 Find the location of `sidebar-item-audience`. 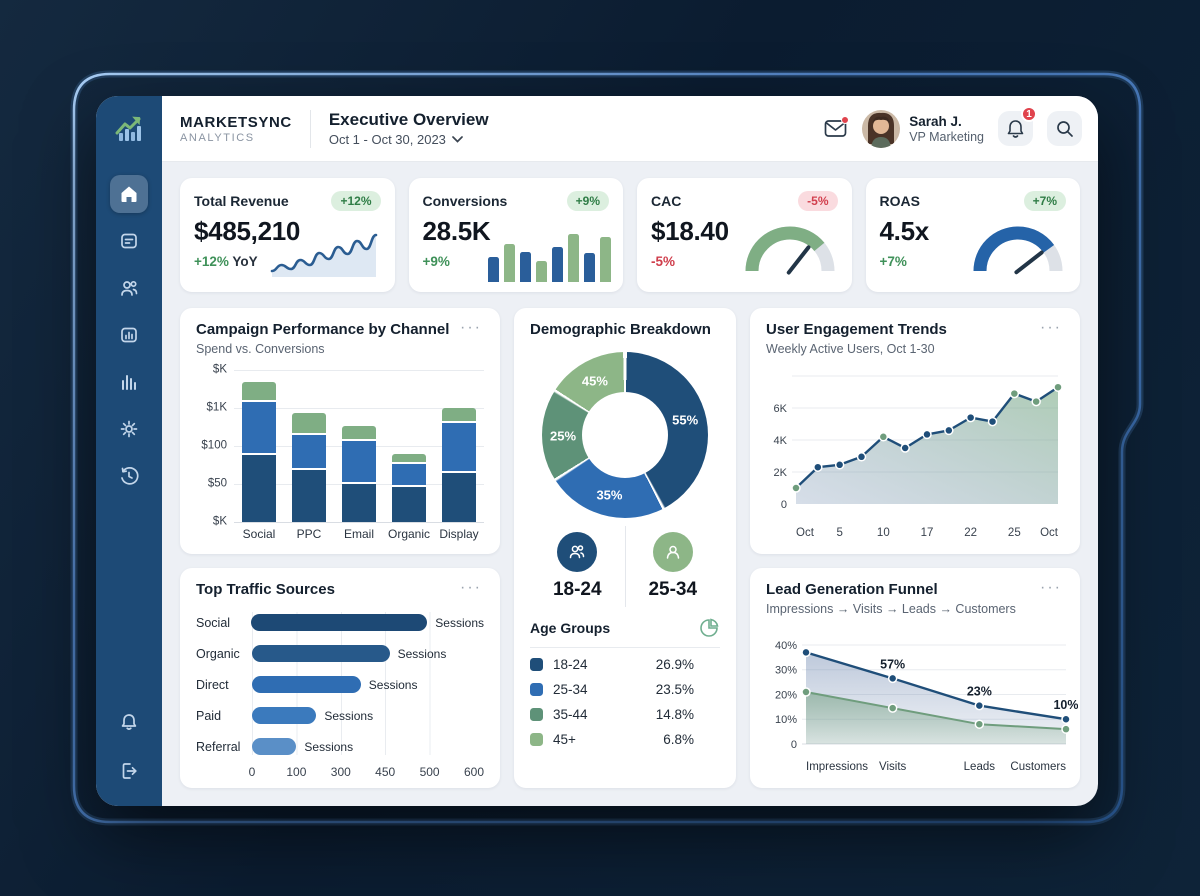

sidebar-item-audience is located at coordinates (129, 288).